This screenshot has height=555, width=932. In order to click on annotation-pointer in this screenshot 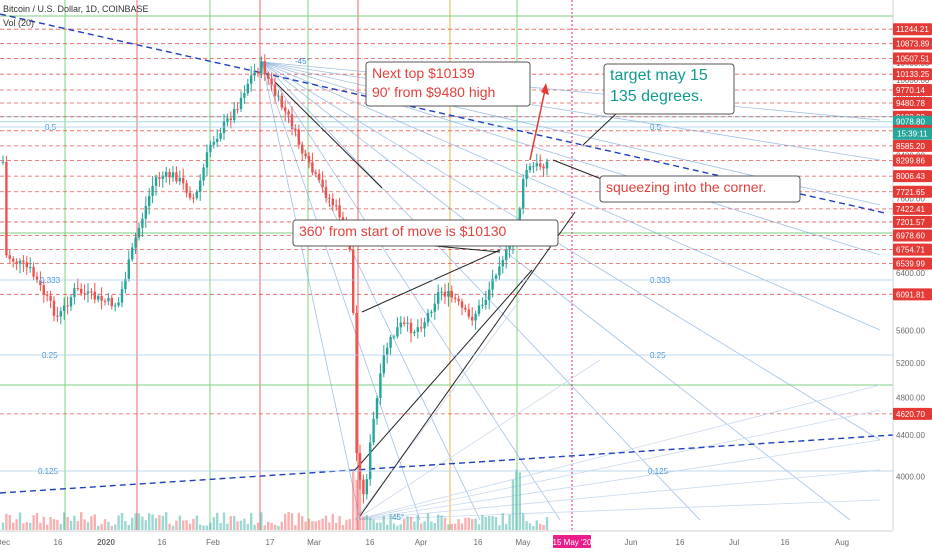, I will do `click(600, 128)`.